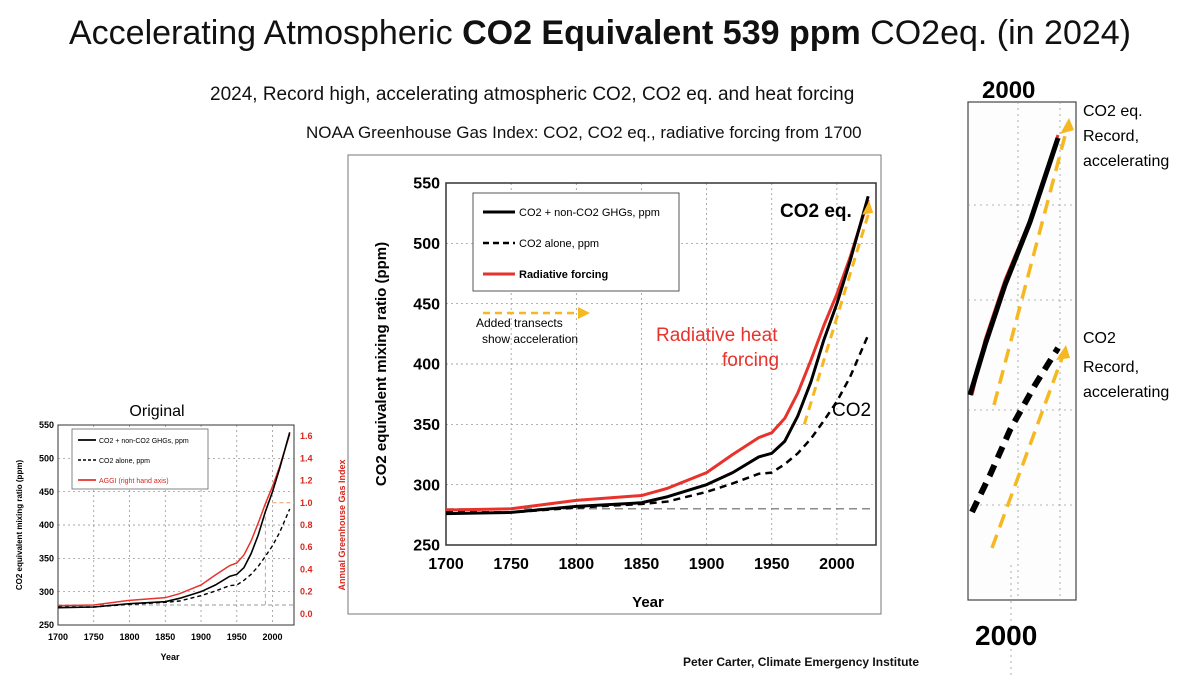  What do you see at coordinates (144, 441) in the screenshot?
I see `orig-legend-co2eq: CO2 + non-CO2 GHGs, ppm` at bounding box center [144, 441].